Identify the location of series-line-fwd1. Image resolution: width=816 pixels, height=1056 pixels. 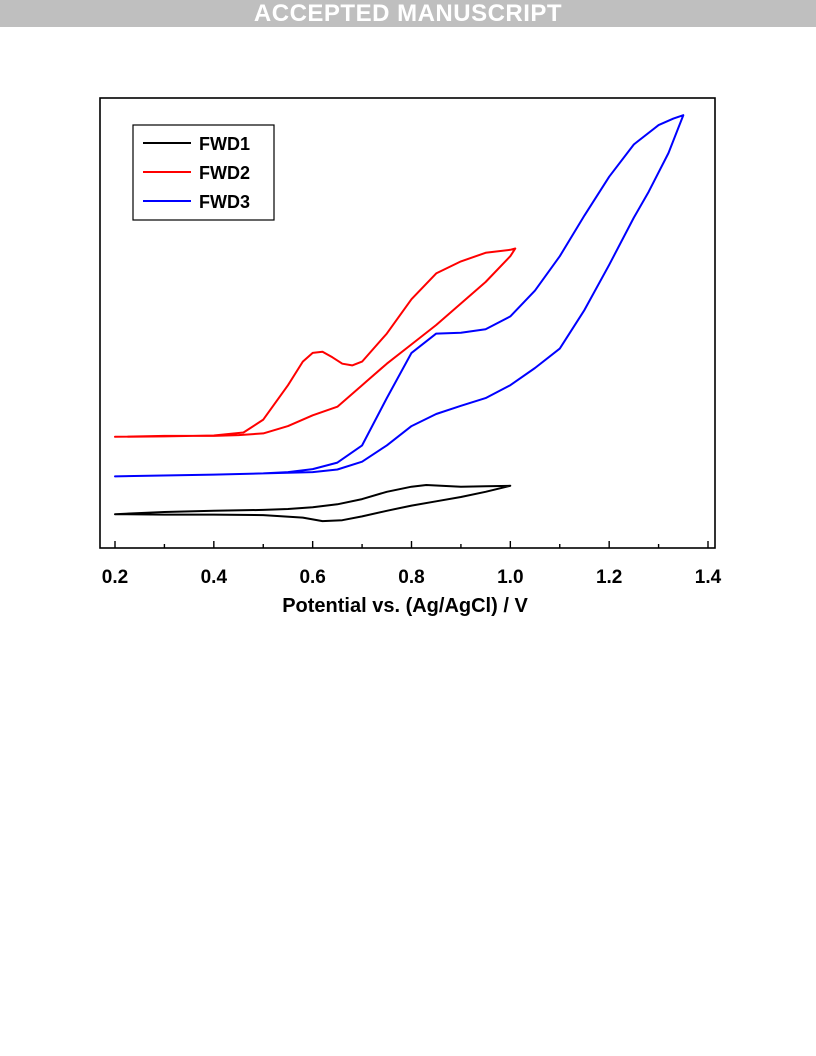
(313, 503).